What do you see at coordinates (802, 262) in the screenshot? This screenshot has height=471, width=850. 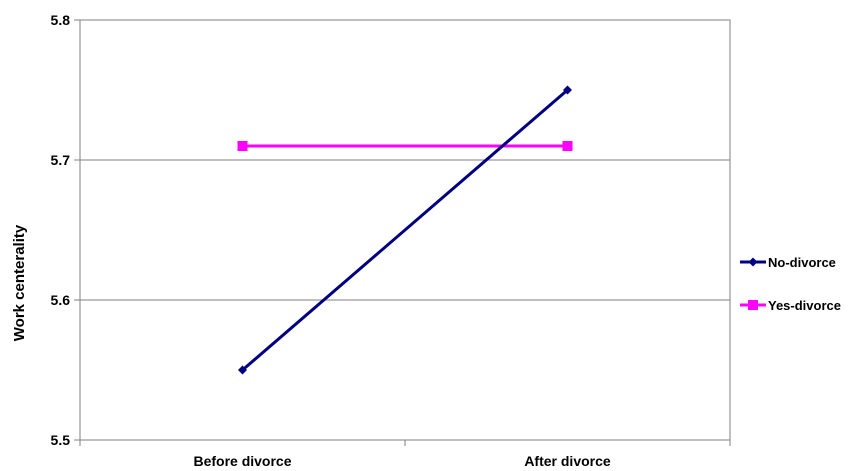 I see `legend-label: No-divorce` at bounding box center [802, 262].